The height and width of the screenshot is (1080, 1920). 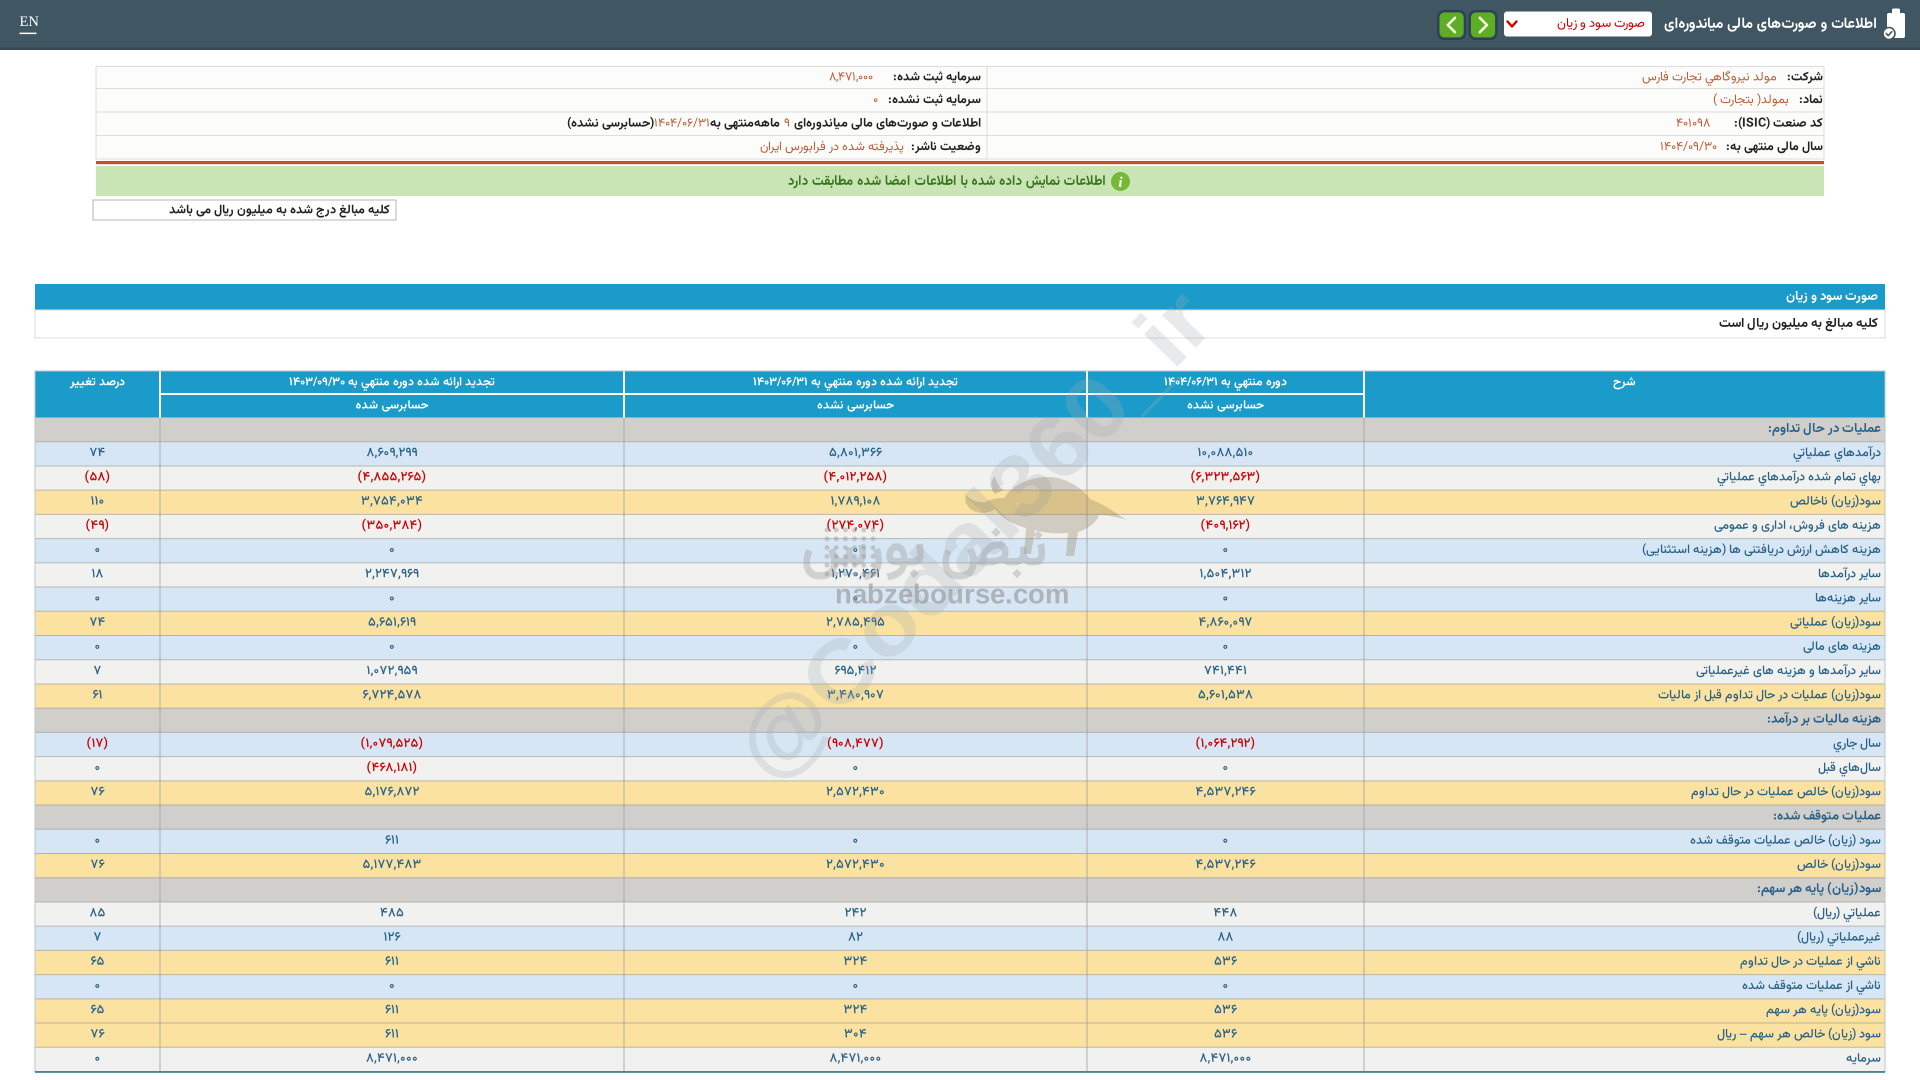 I want to click on svg-text: i, so click(x=1120, y=183).